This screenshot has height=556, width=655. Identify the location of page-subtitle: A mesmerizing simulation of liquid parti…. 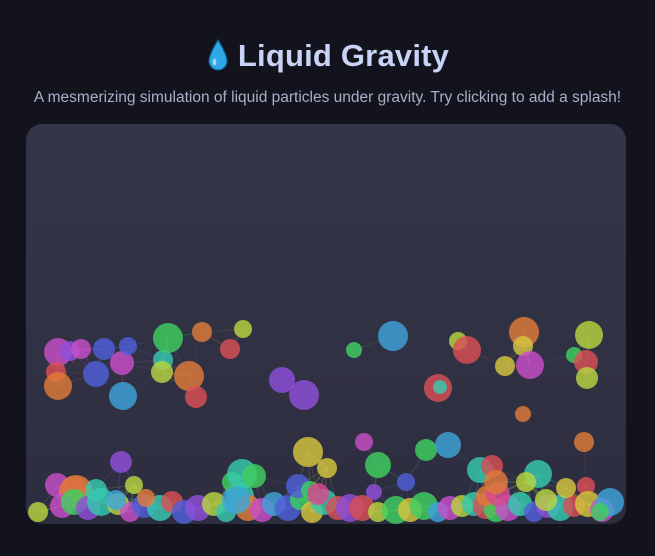
(327, 97).